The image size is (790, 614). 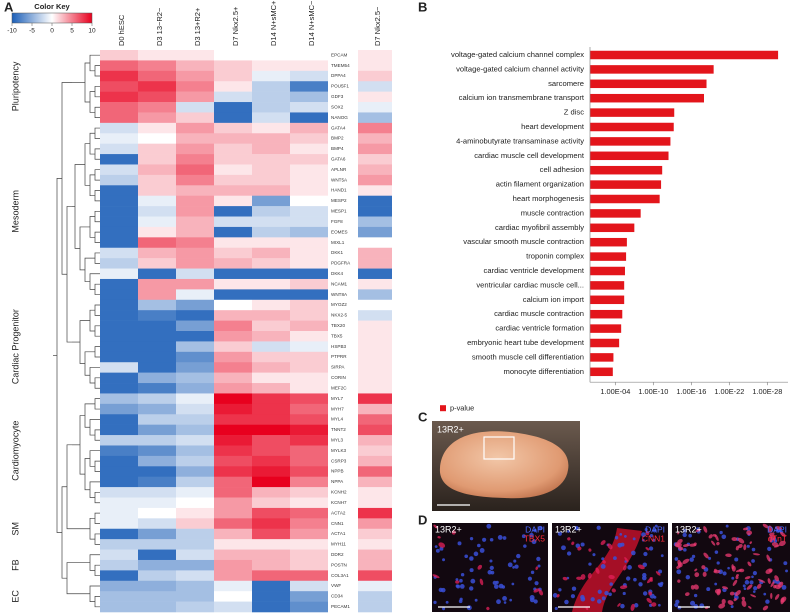 I want to click on gene-label: MYL7, so click(x=337, y=398).